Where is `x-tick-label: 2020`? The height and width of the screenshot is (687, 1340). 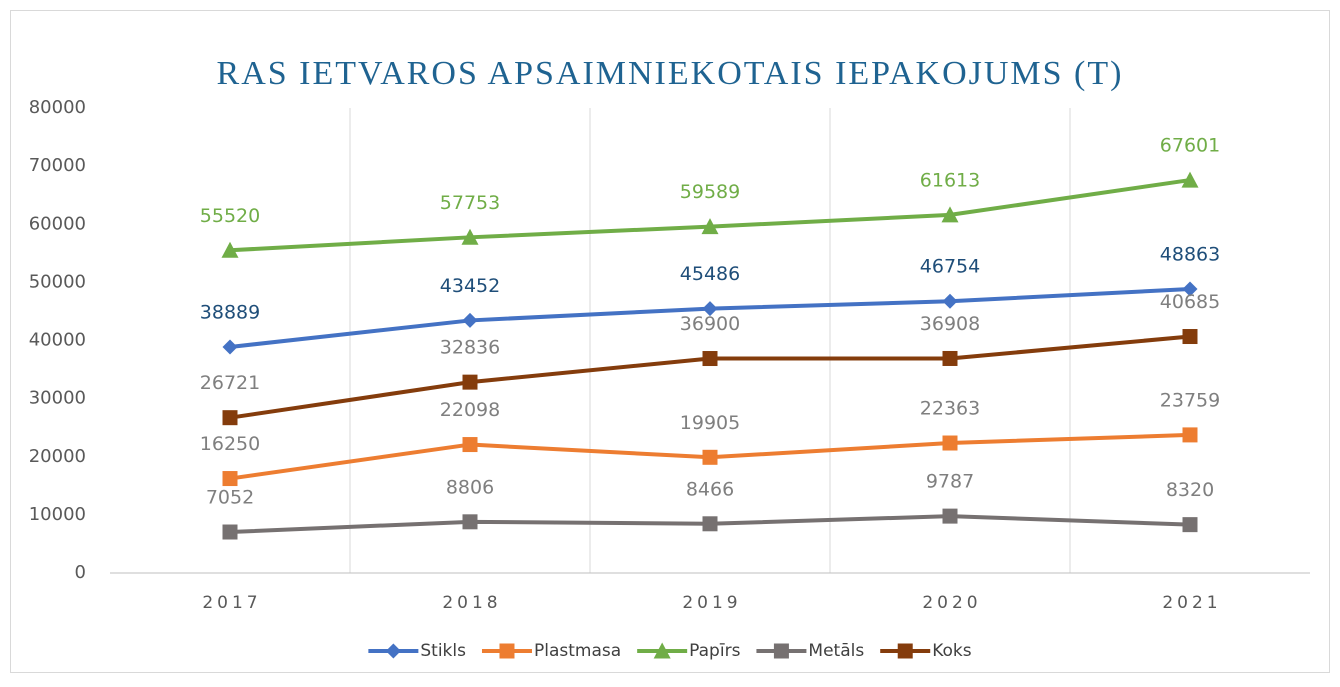
x-tick-label: 2020 is located at coordinates (951, 603).